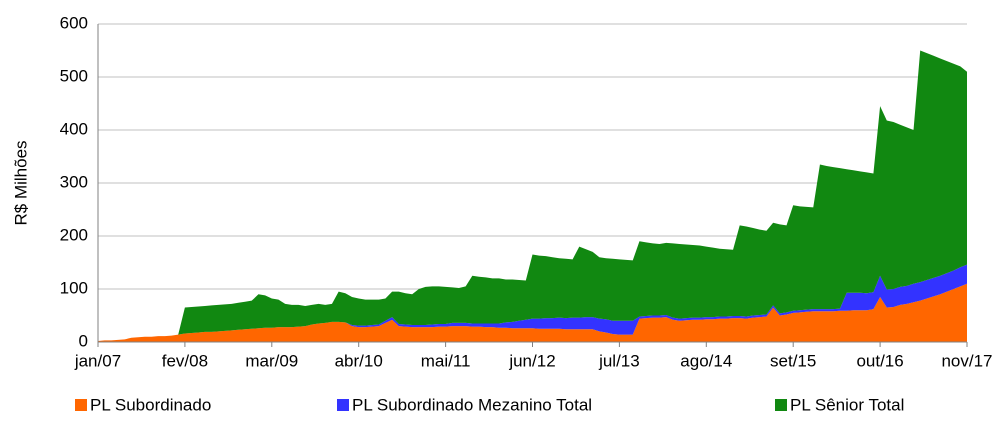  What do you see at coordinates (83, 340) in the screenshot?
I see `y-tick-label: 0` at bounding box center [83, 340].